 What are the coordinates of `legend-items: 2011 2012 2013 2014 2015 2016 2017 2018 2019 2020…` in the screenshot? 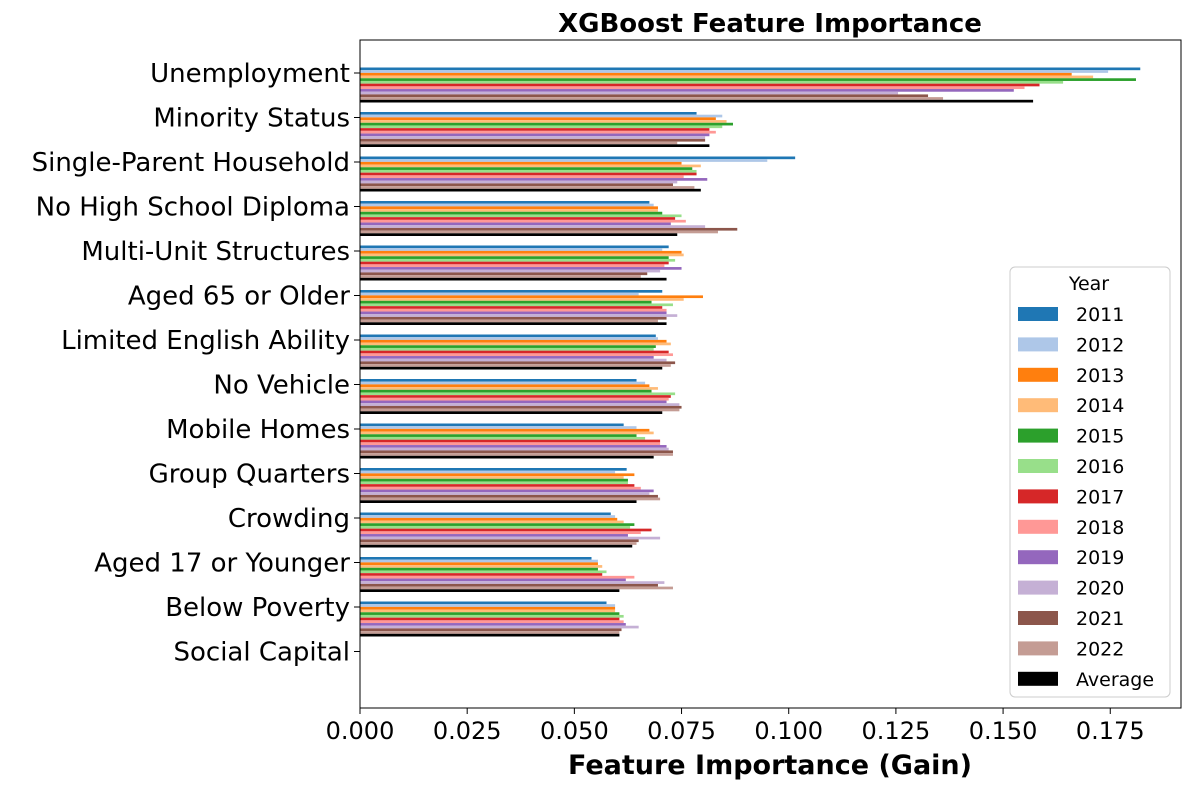 It's located at (1086, 497).